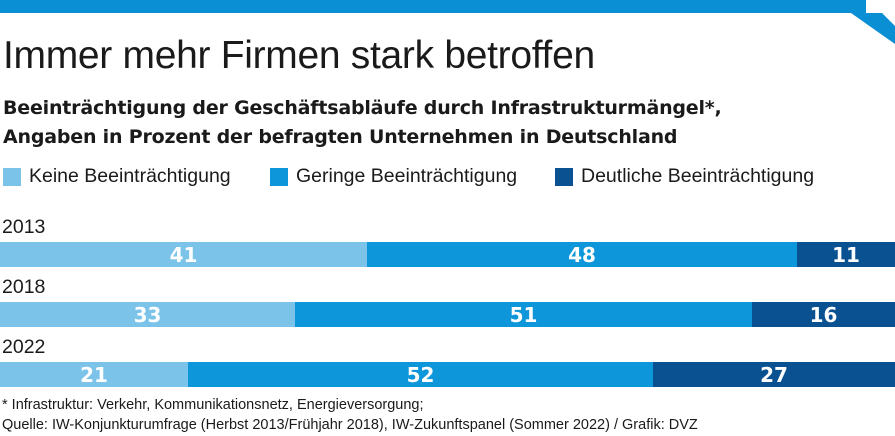 The width and height of the screenshot is (895, 436). I want to click on top-accent-bar, so click(433, 6).